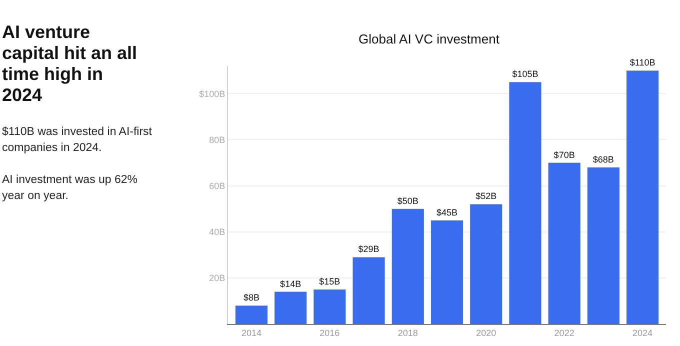 The image size is (680, 346). Describe the element at coordinates (291, 283) in the screenshot. I see `data-label: $14B` at that location.